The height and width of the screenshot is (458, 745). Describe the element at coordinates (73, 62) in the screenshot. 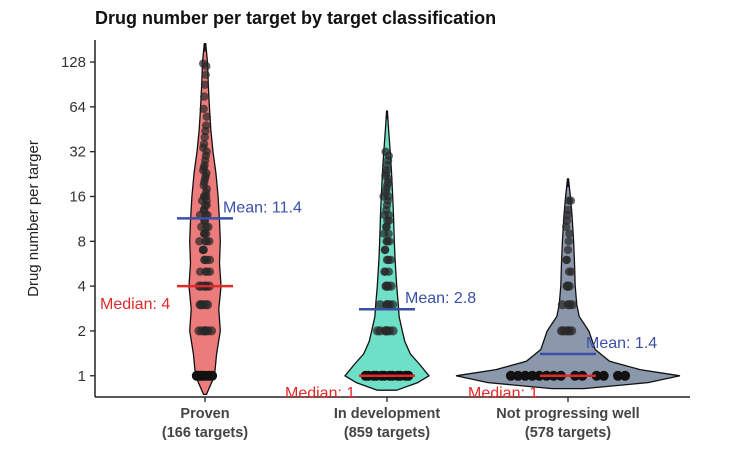

I see `y-tick-label: 128` at that location.